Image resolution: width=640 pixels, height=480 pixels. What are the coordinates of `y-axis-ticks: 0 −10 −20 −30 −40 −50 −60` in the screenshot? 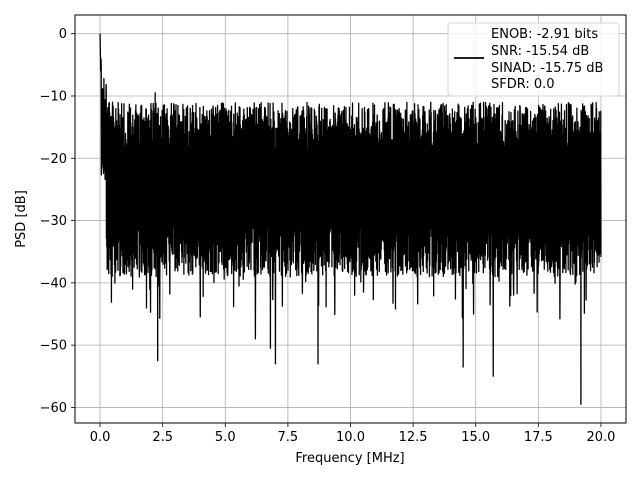 It's located at (57, 221).